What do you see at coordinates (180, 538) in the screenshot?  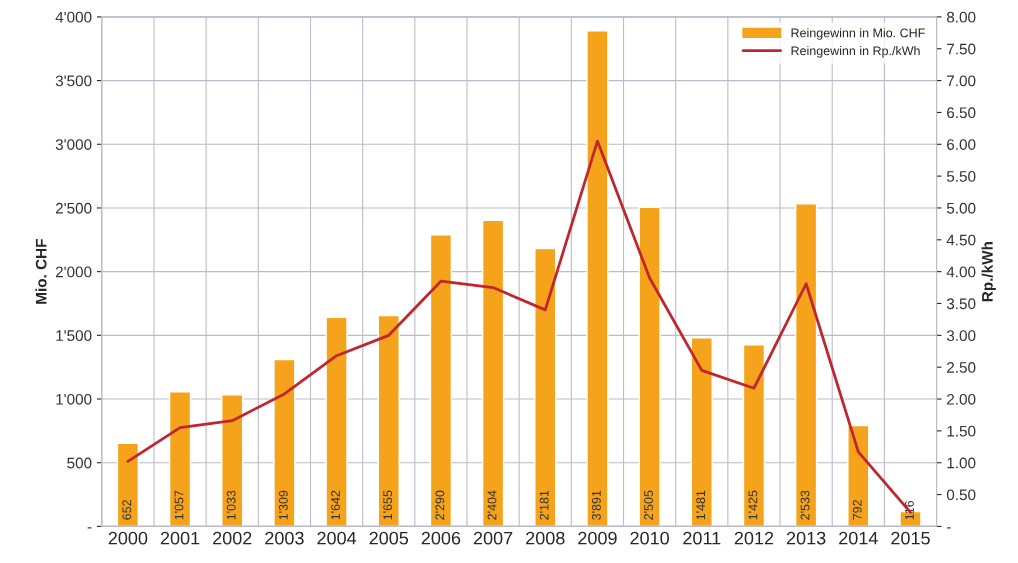 I see `x-tick-label: 2001` at bounding box center [180, 538].